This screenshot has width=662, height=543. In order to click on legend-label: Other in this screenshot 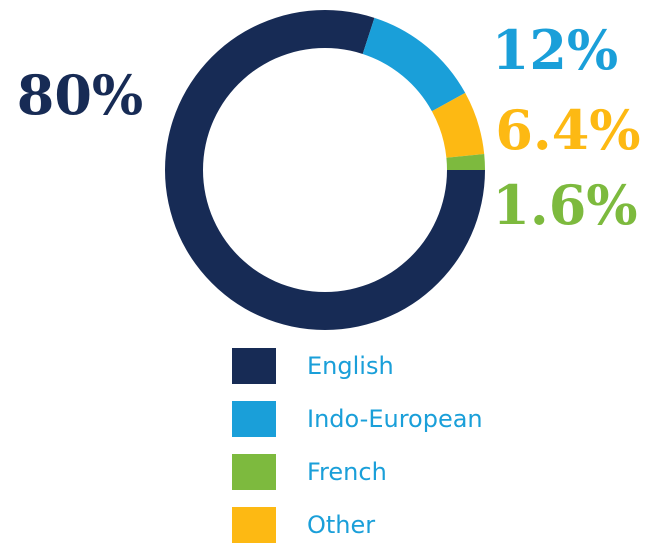, I will do `click(341, 525)`.